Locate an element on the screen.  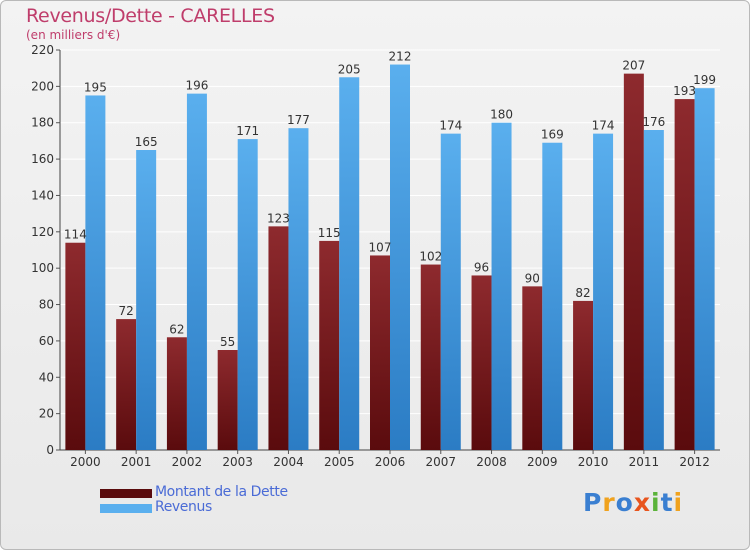
y-tick-label: 120 is located at coordinates (42, 232).